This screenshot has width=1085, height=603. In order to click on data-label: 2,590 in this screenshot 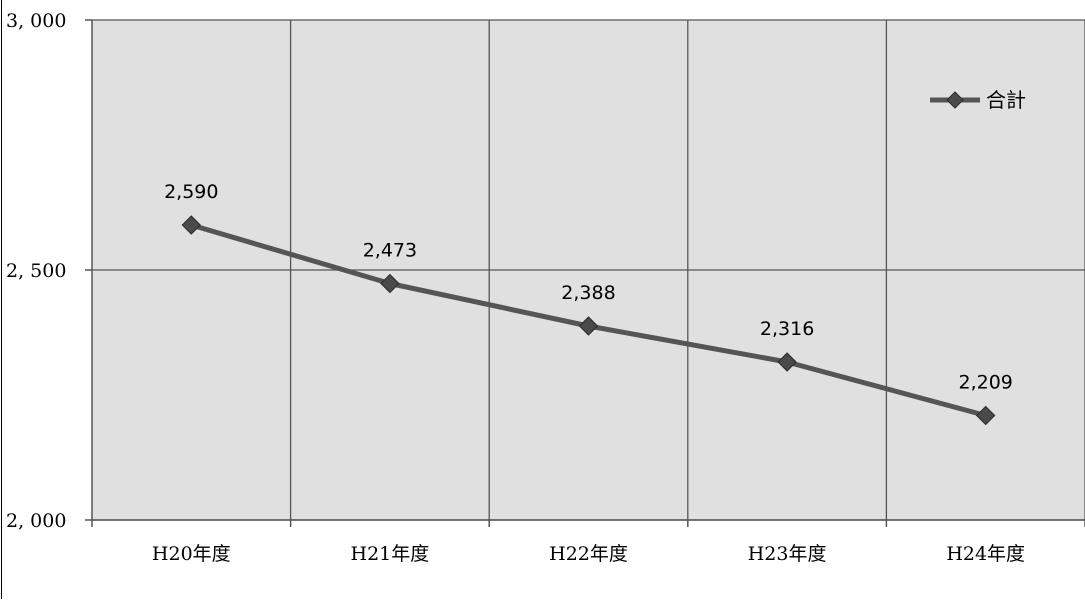, I will do `click(191, 192)`.